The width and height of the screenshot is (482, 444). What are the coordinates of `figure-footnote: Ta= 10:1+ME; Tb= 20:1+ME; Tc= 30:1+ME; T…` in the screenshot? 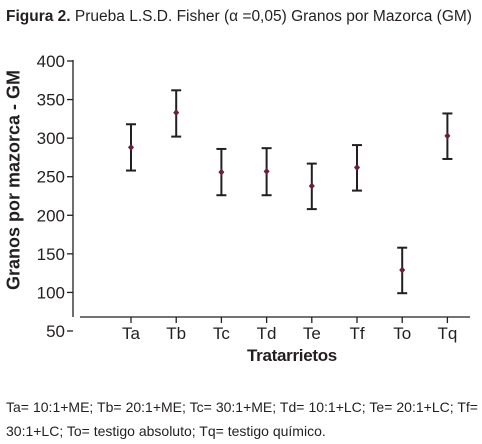 It's located at (242, 419).